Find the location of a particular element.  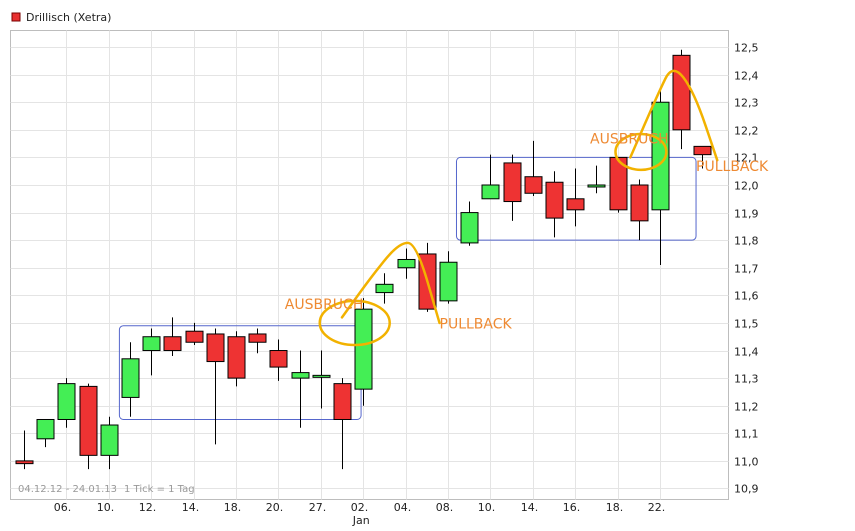

x-tick-label: 02. is located at coordinates (360, 507).